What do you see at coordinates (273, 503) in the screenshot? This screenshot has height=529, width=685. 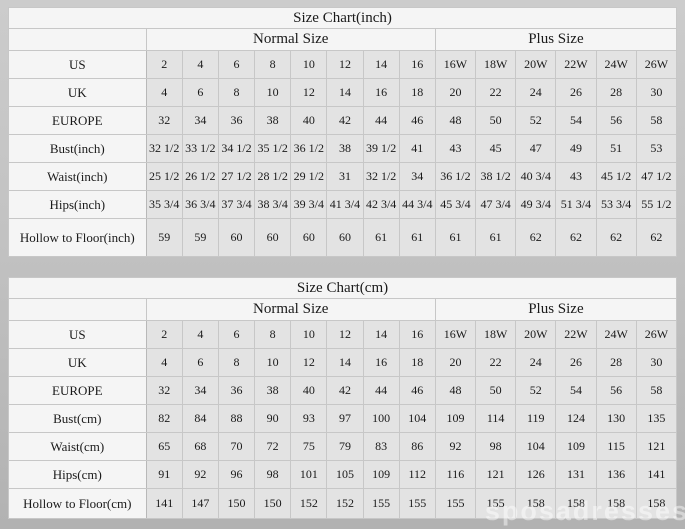 I see `size-cell: 150` at bounding box center [273, 503].